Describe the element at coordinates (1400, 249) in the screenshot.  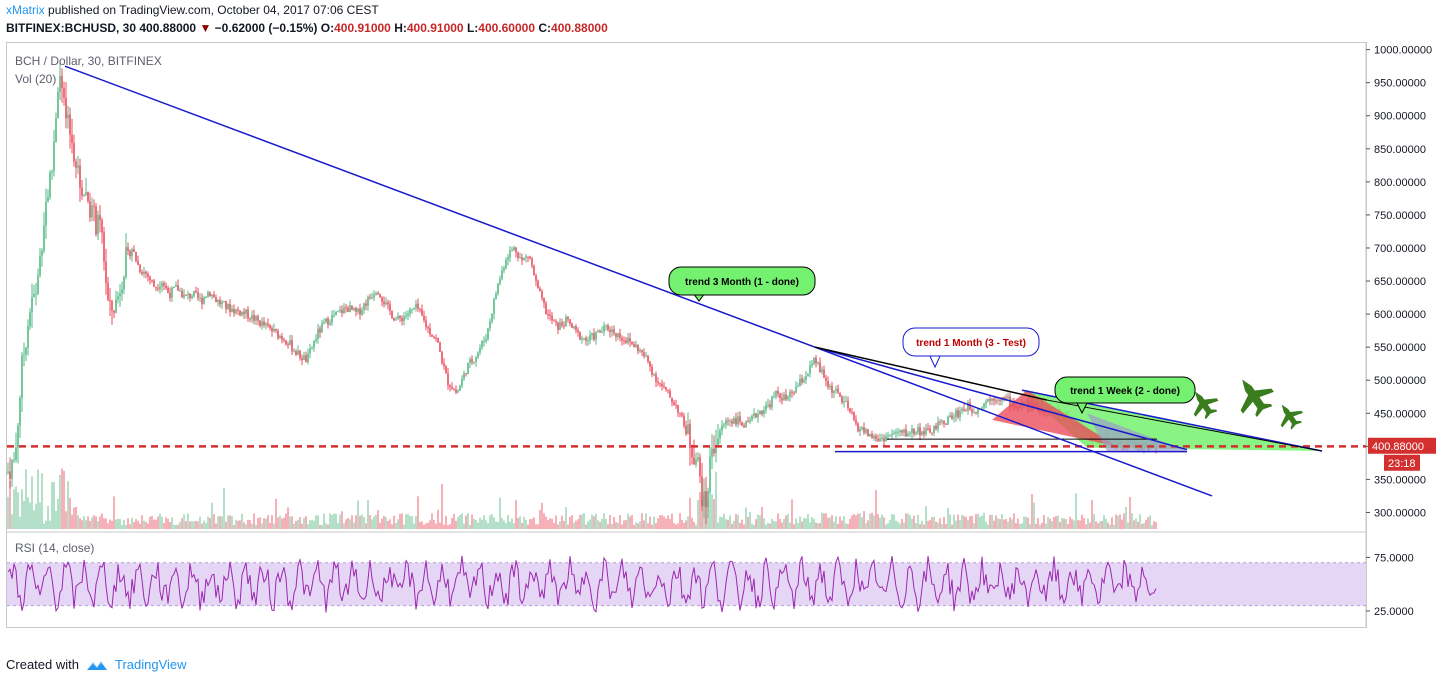
I see `price-tick-label: 700.00000` at that location.